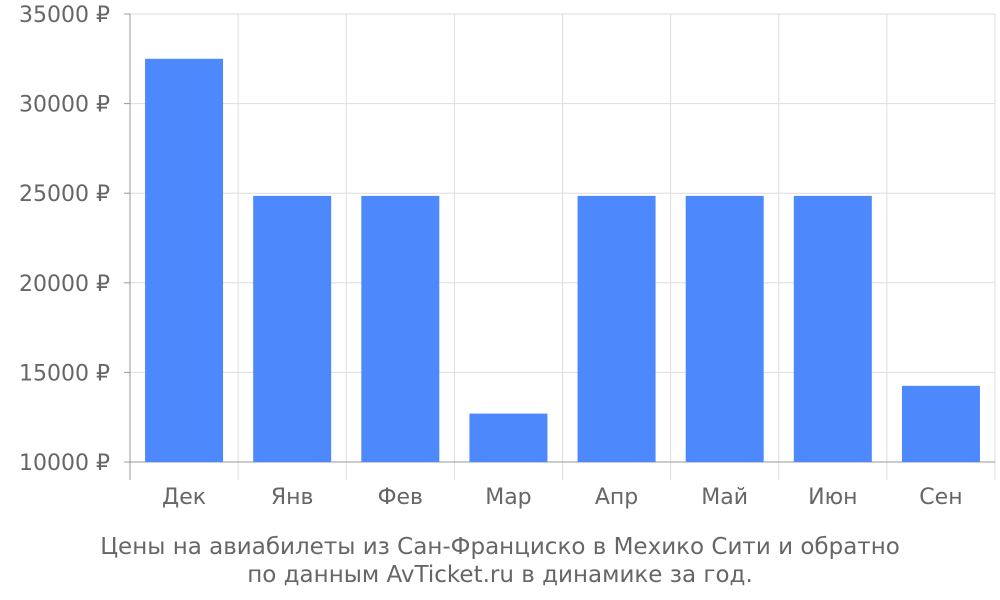 The width and height of the screenshot is (1000, 600). Describe the element at coordinates (940, 497) in the screenshot. I see `x-tick-label: Сен` at that location.